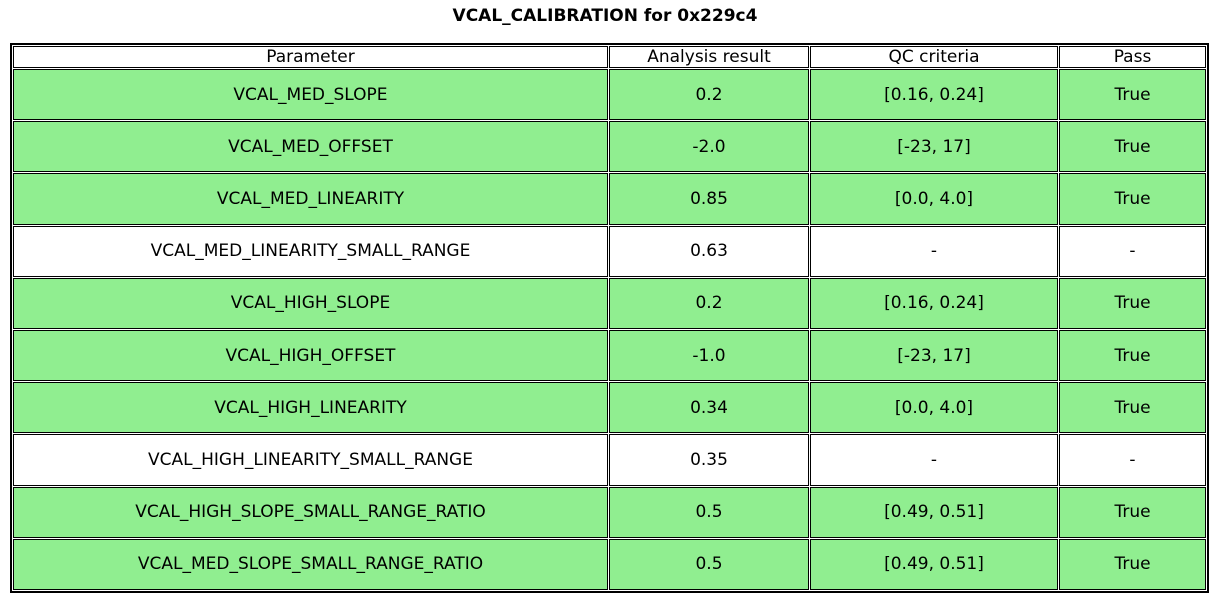 This screenshot has width=1210, height=604. I want to click on table-row: VCAL_MED_OFFSET -2.0 [-23, 17] True, so click(609, 147).